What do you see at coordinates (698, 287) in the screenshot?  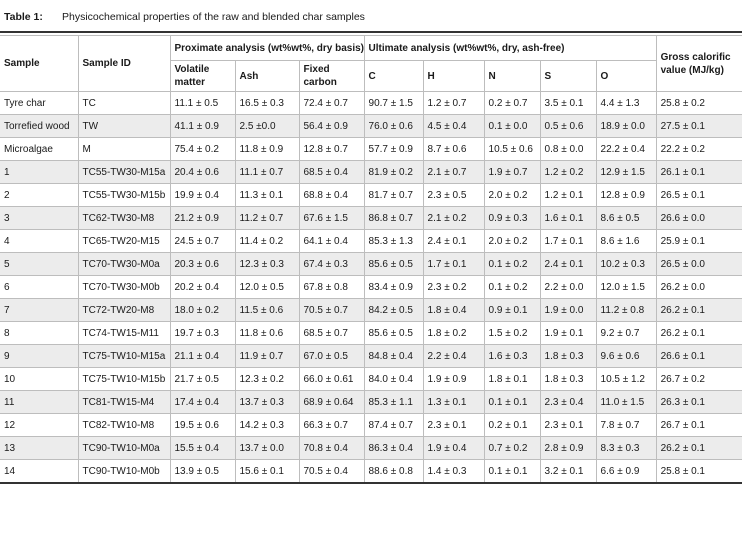 I see `cell-gross-calorific: 26.2 ± 0.0` at bounding box center [698, 287].